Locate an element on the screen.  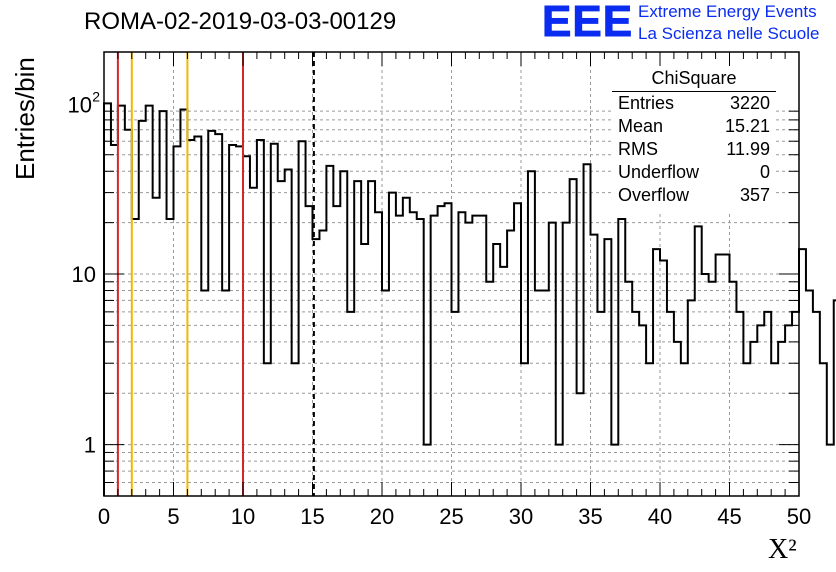
stats-value: 357 is located at coordinates (754, 195).